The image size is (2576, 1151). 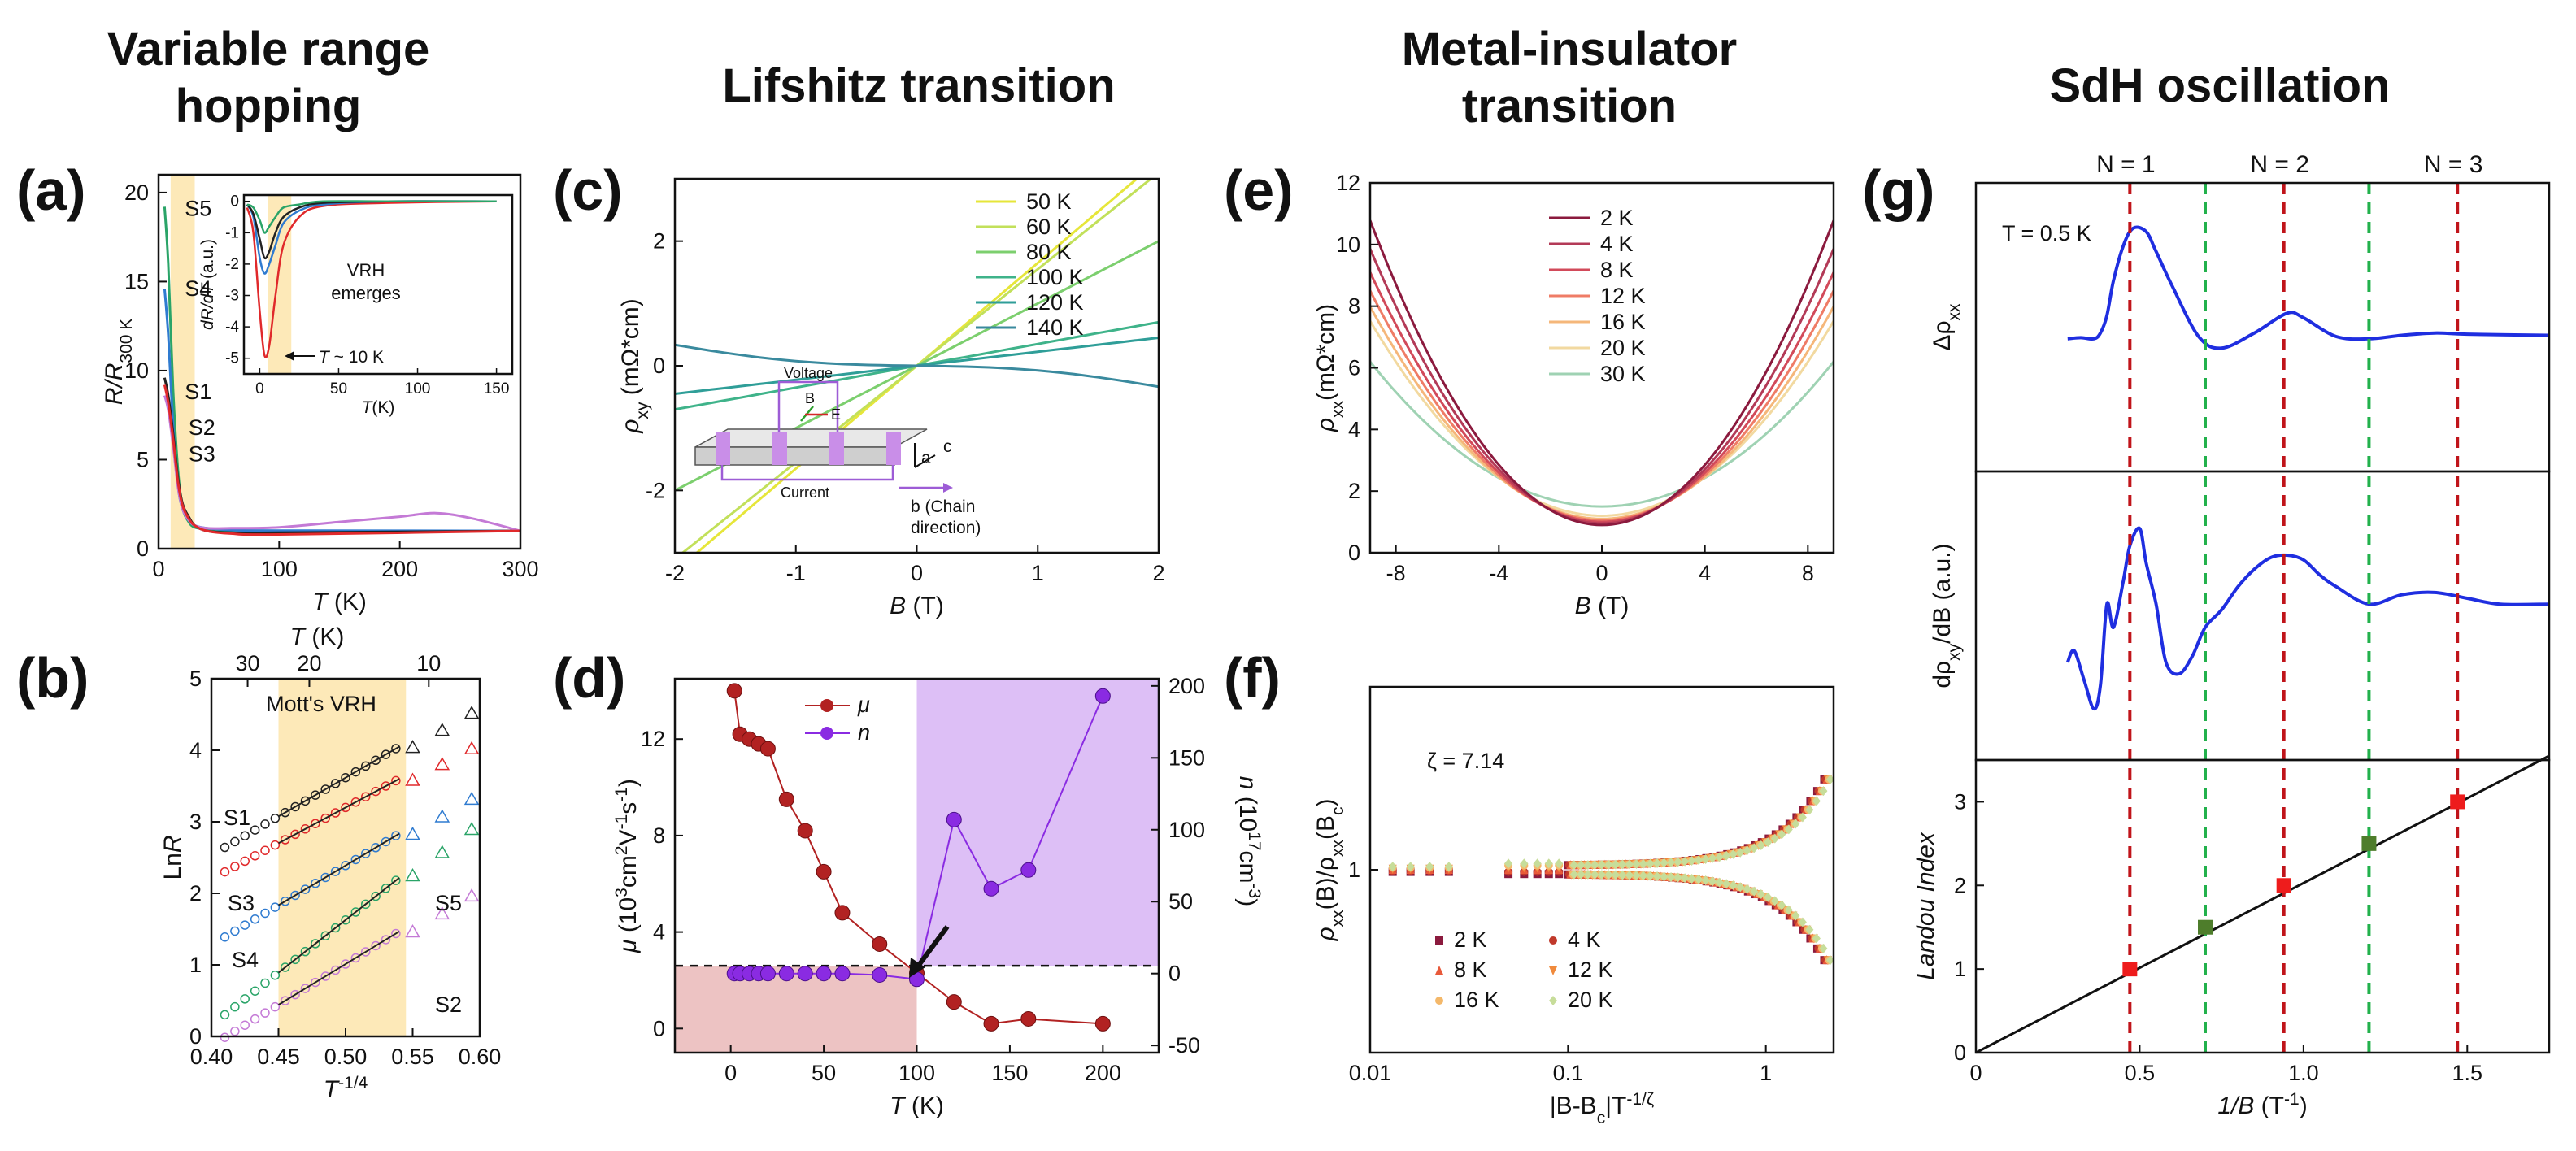 What do you see at coordinates (589, 678) in the screenshot?
I see `panel-label-d: (d)` at bounding box center [589, 678].